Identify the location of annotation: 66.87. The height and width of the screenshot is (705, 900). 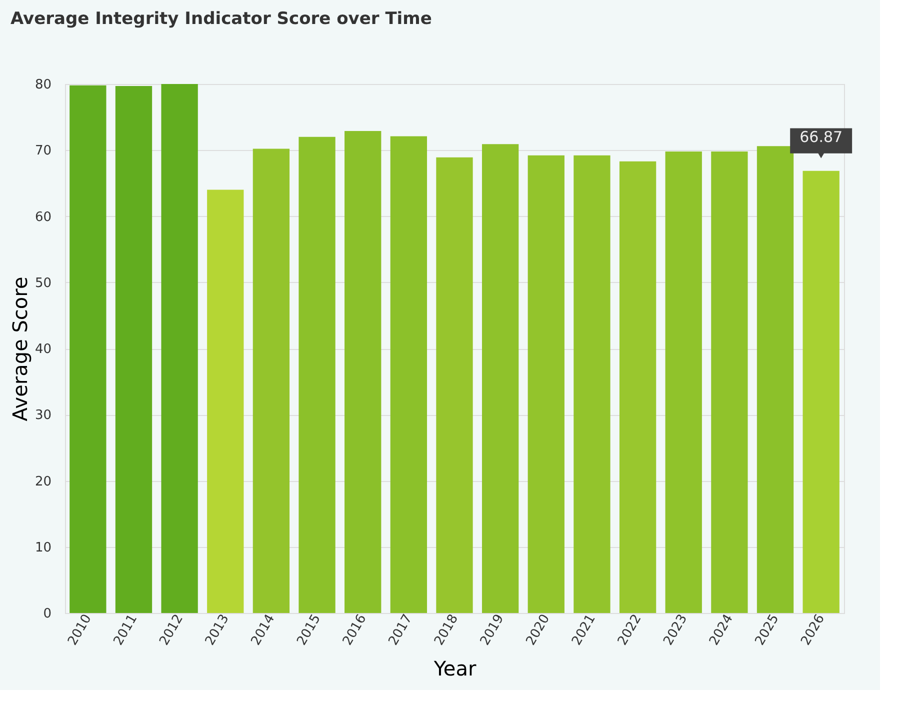
(821, 137).